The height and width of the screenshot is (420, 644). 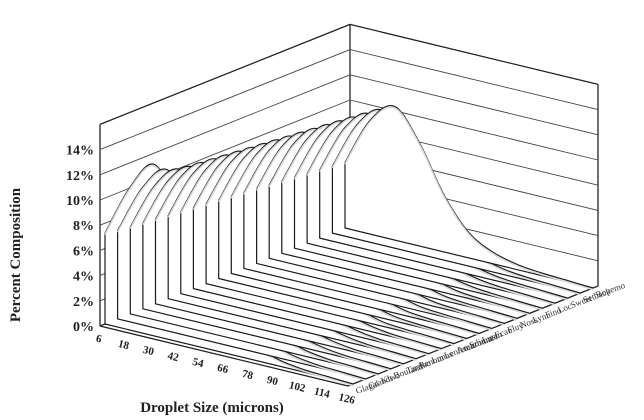 I want to click on x-axis-title: Droplet Size (microns), so click(x=212, y=408).